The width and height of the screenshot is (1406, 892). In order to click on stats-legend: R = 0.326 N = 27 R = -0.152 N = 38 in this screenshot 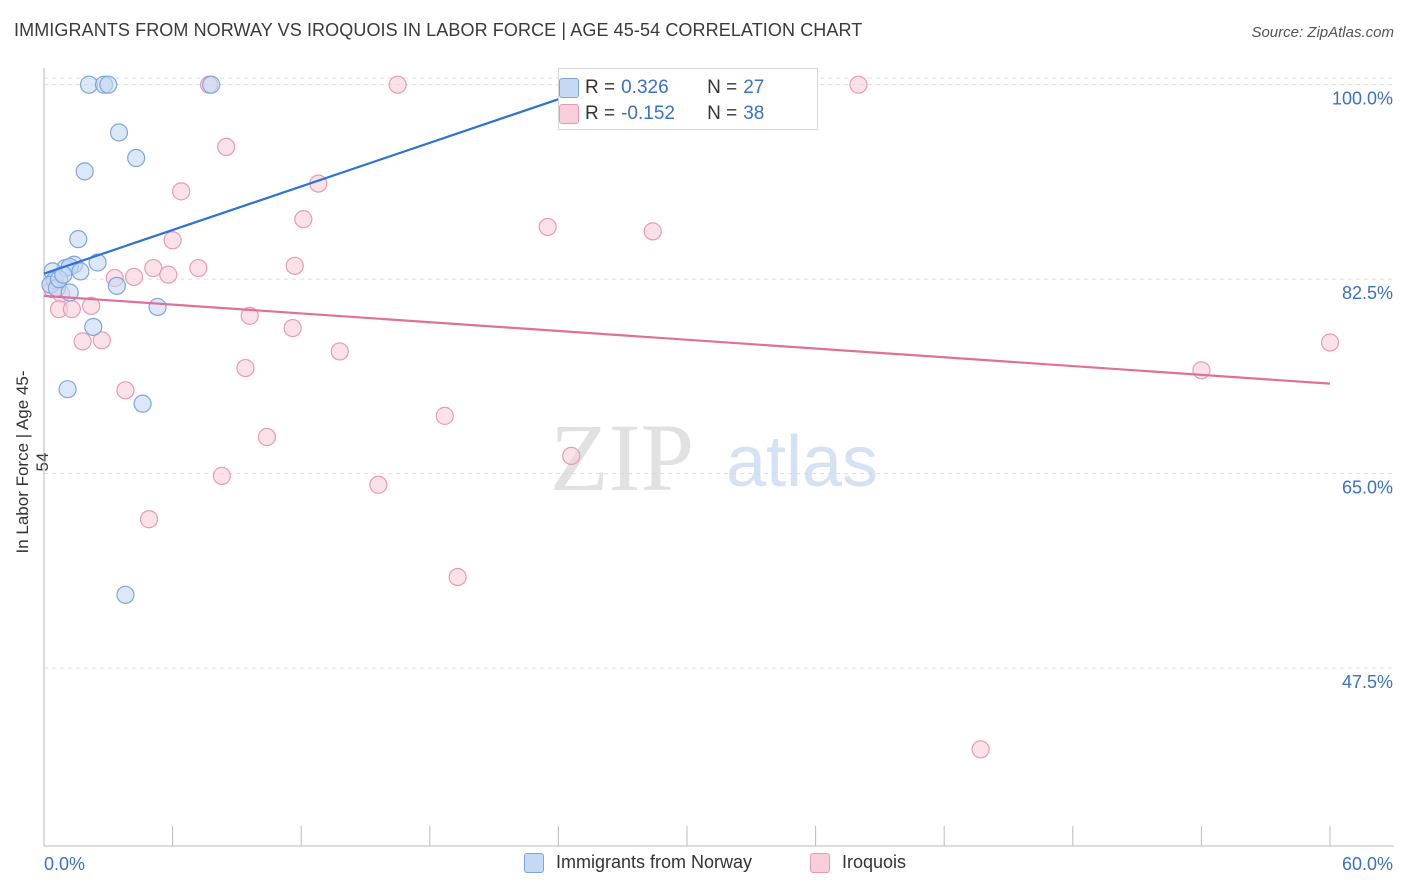, I will do `click(688, 99)`.